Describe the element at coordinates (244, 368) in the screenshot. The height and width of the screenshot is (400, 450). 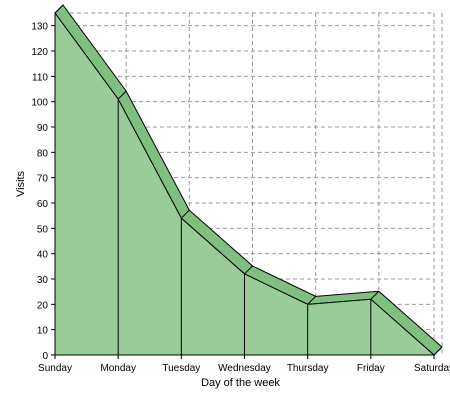
I see `x-tick-label-wednesday: Wednesday` at that location.